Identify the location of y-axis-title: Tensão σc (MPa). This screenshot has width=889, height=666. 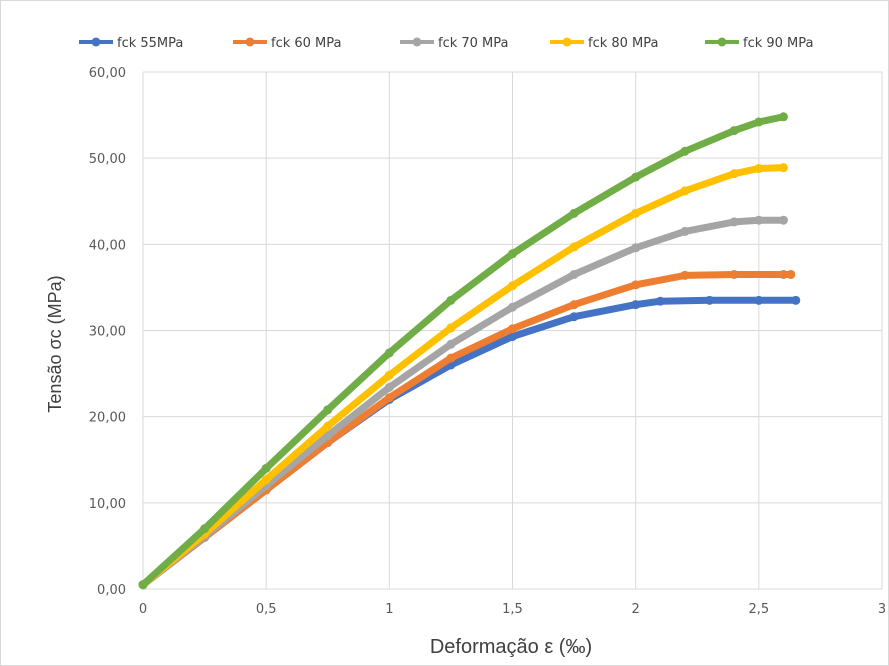
(55, 343).